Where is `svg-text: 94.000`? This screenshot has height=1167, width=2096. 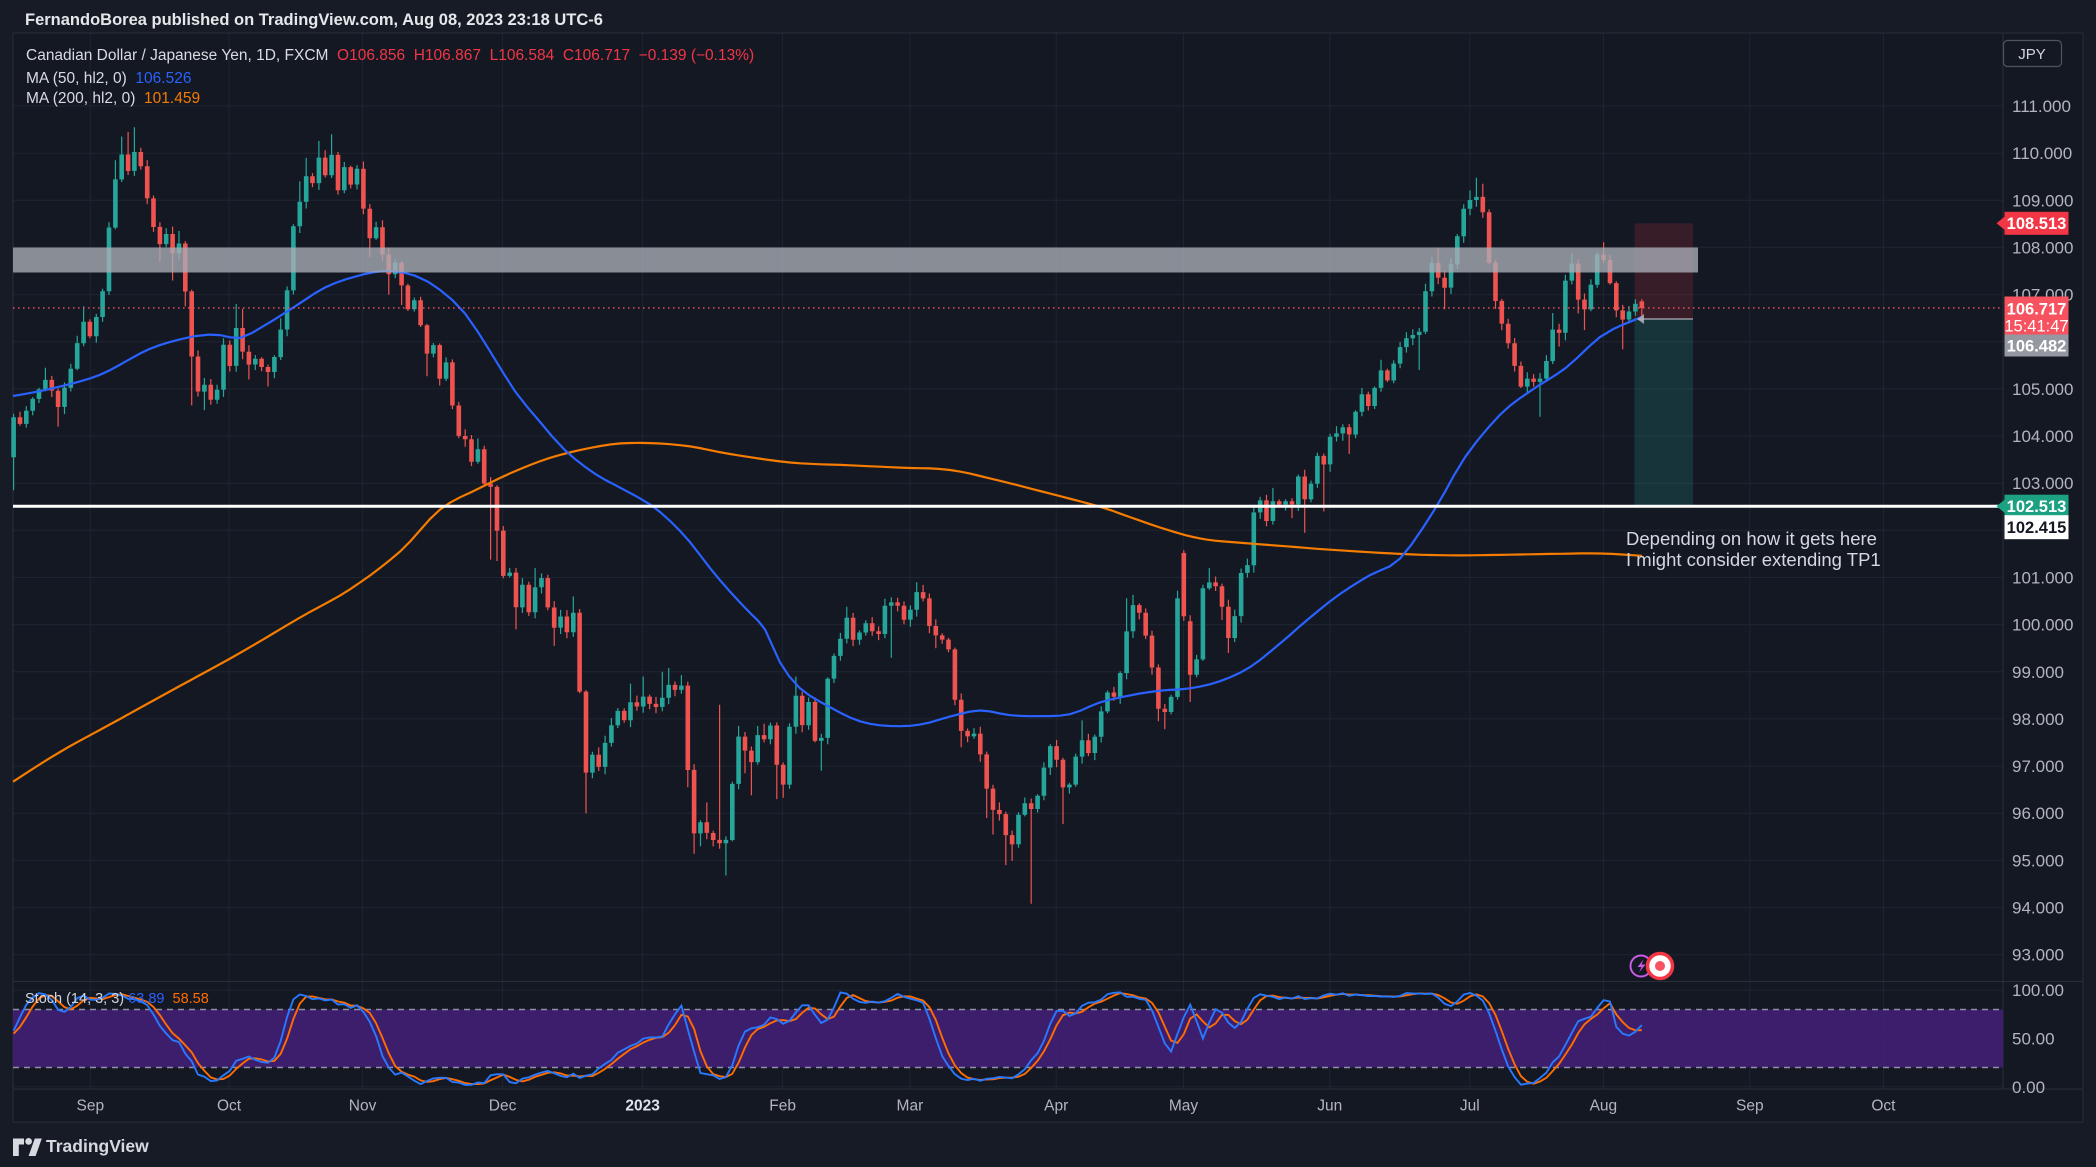
svg-text: 94.000 is located at coordinates (2038, 908).